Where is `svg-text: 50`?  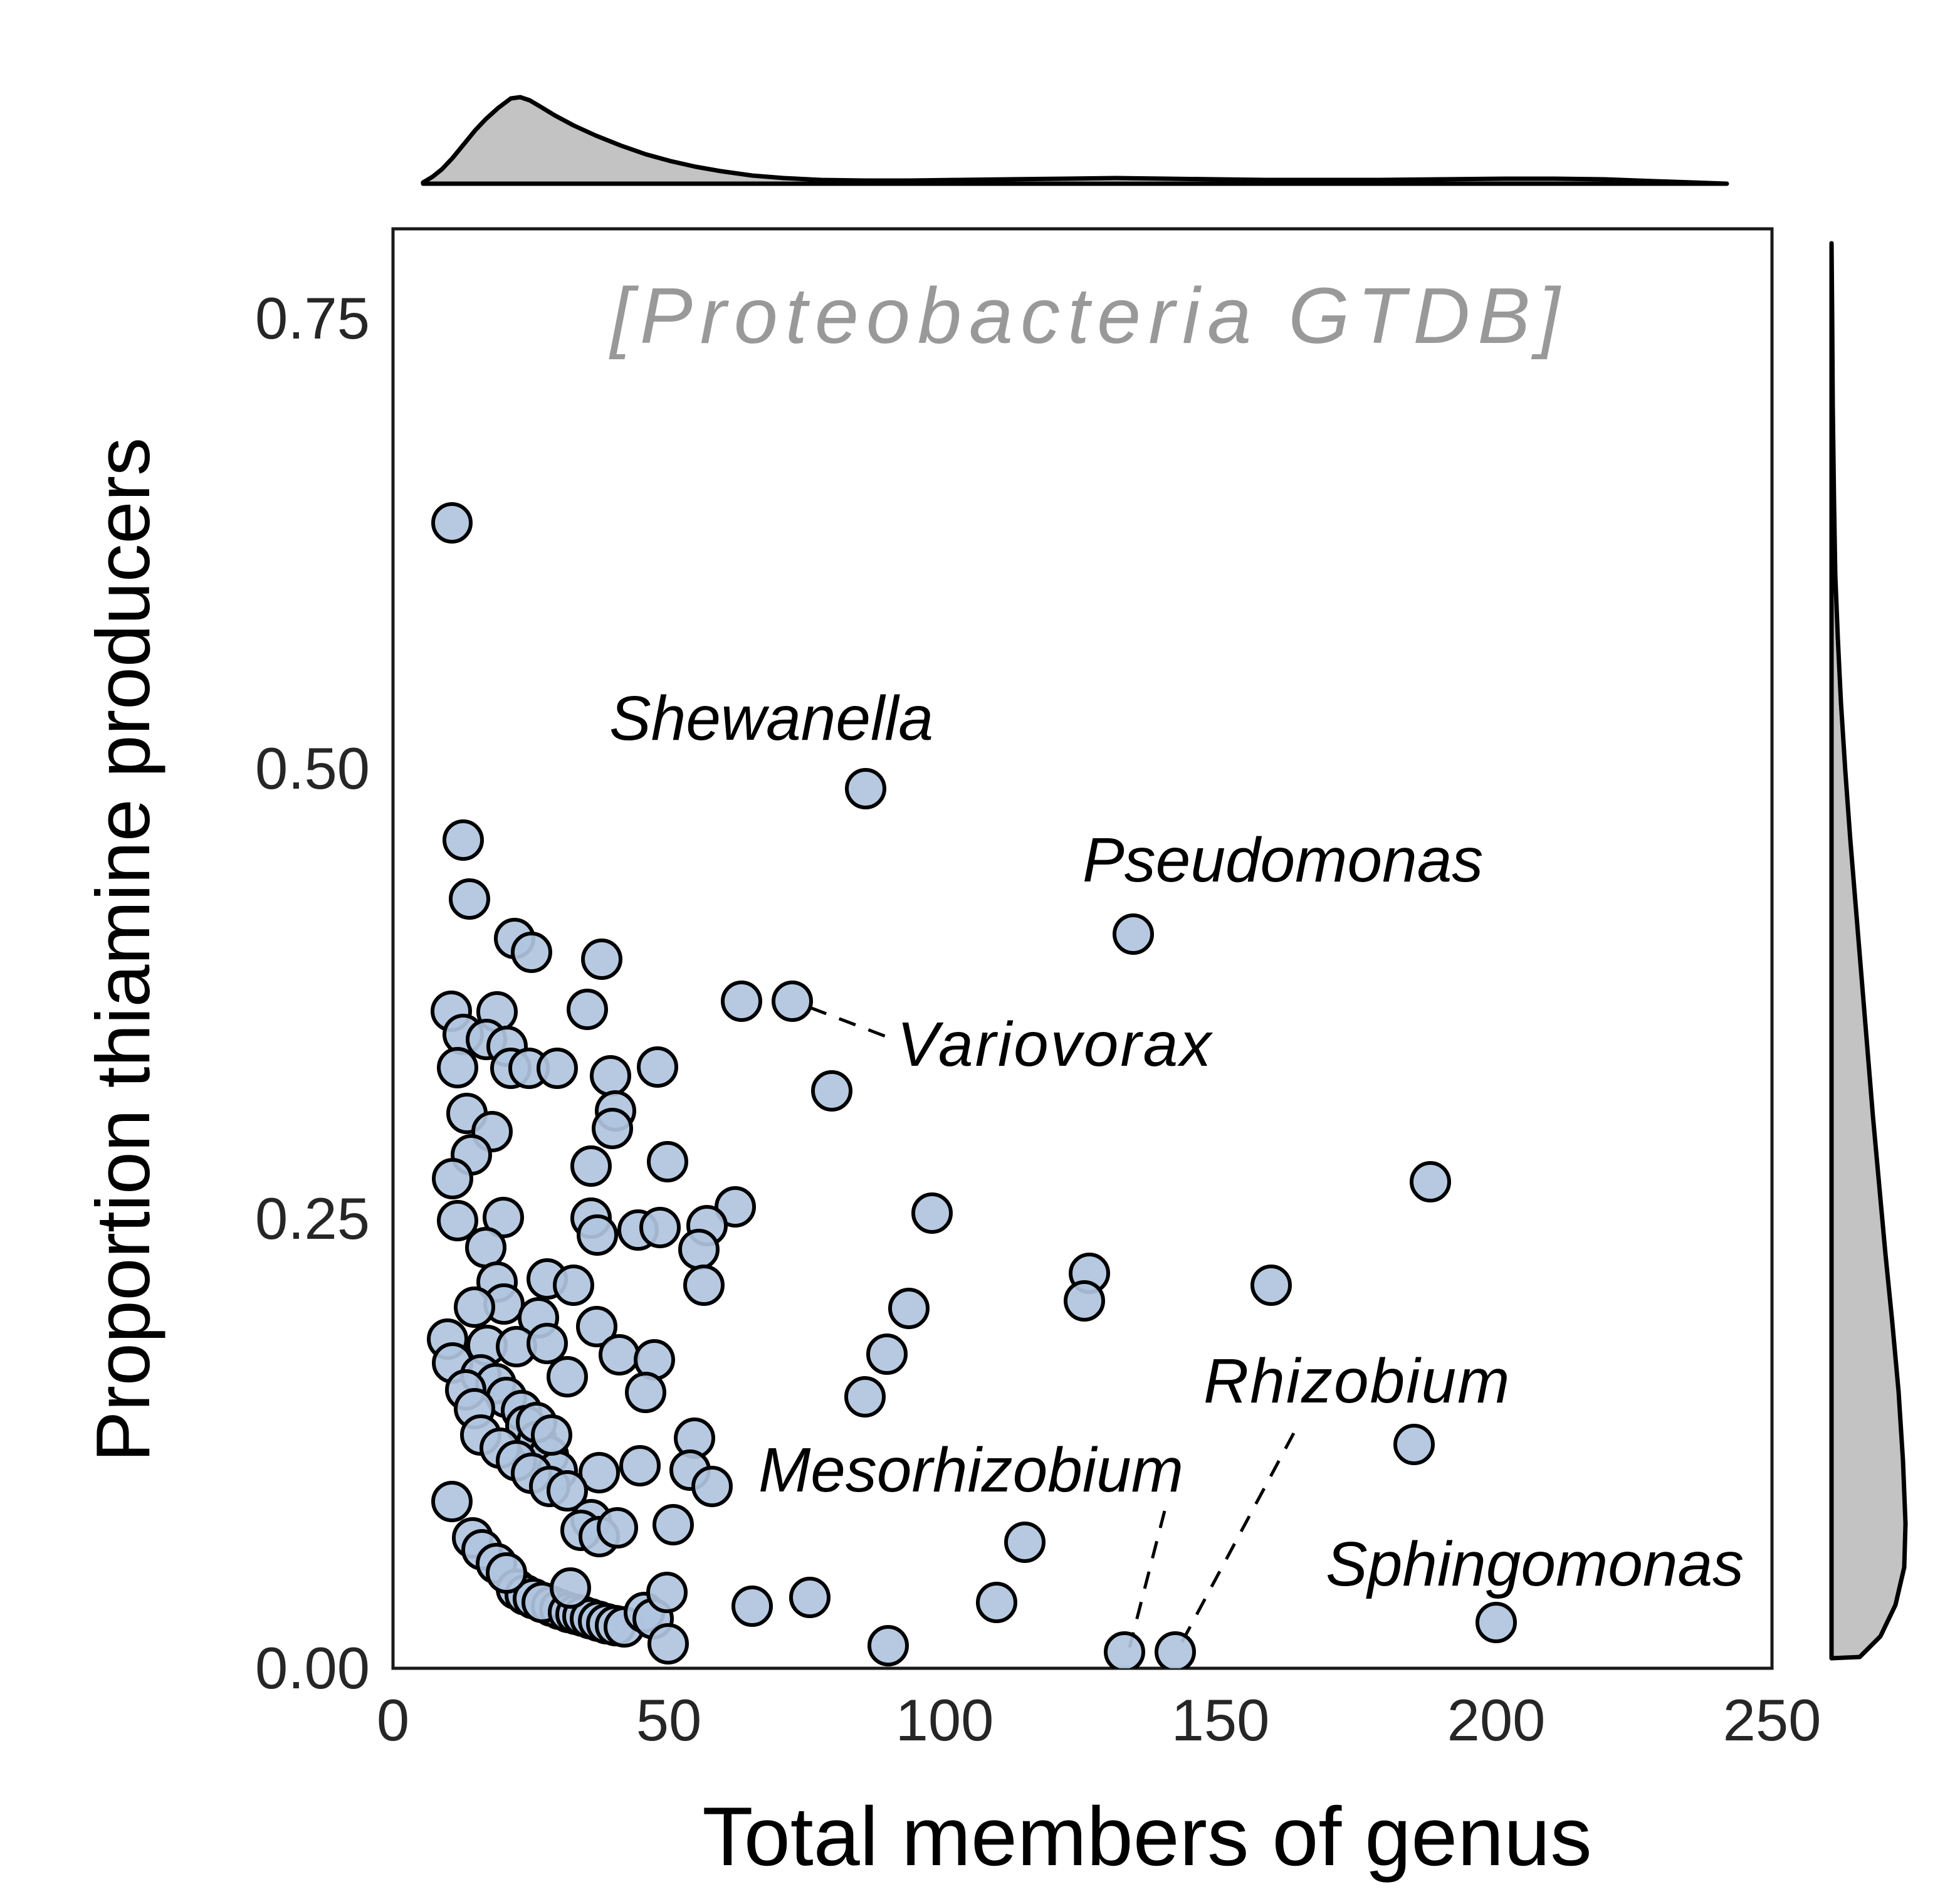 svg-text: 50 is located at coordinates (669, 1720).